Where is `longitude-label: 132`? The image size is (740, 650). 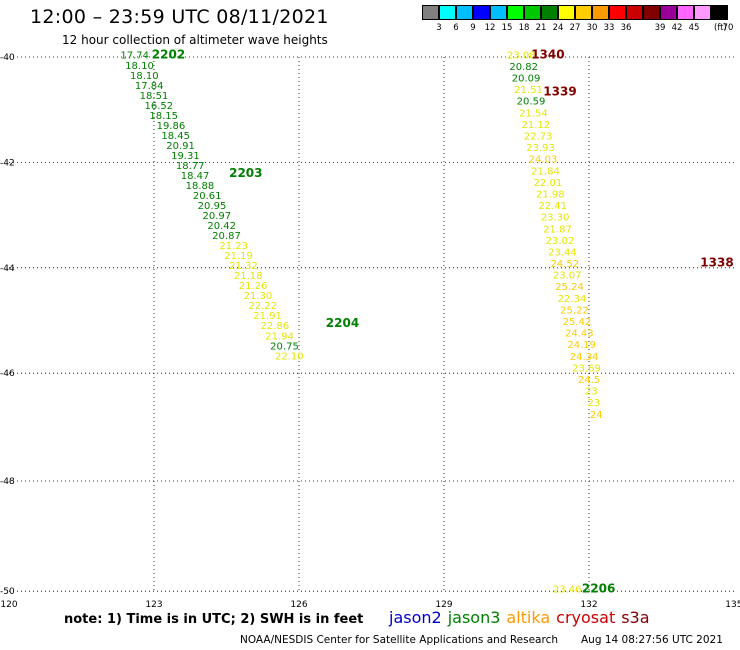 longitude-label: 132 is located at coordinates (588, 605).